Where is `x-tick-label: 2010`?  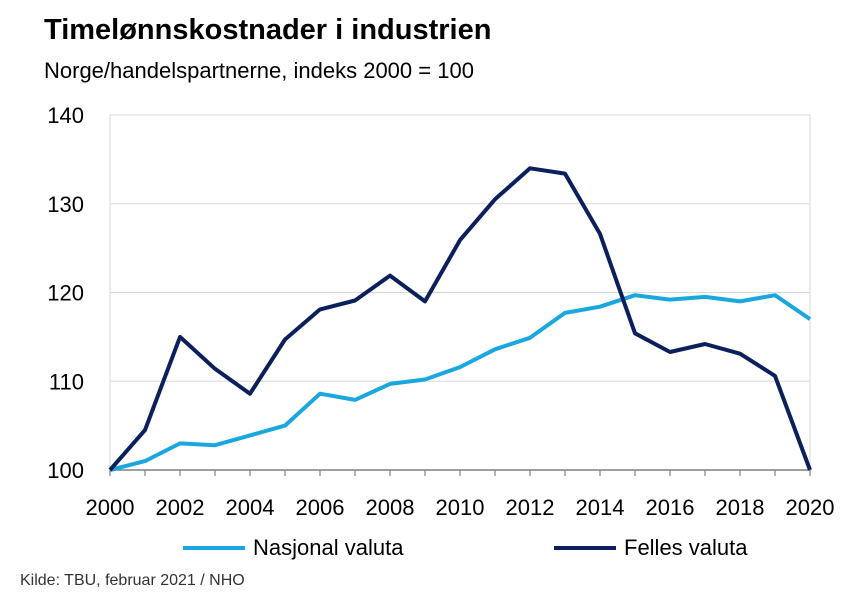
x-tick-label: 2010 is located at coordinates (460, 507).